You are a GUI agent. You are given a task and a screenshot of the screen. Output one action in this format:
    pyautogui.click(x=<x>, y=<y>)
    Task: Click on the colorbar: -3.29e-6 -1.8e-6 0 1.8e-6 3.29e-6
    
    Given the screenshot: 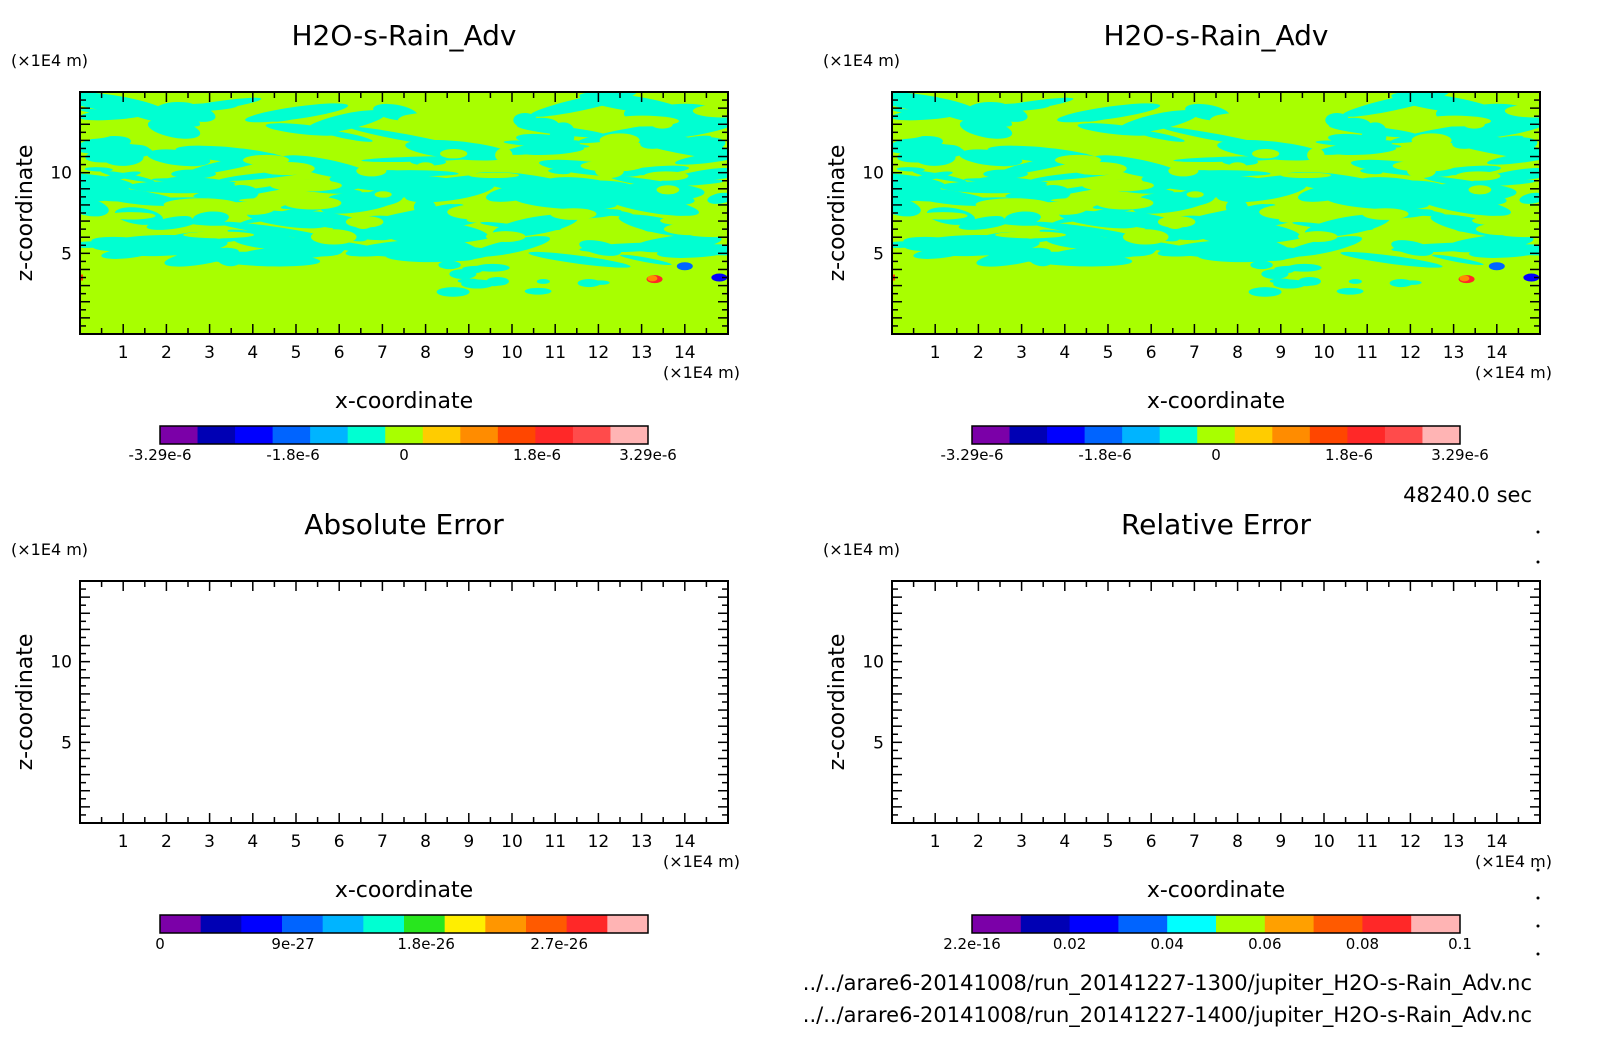 What is the action you would take?
    pyautogui.click(x=1215, y=444)
    